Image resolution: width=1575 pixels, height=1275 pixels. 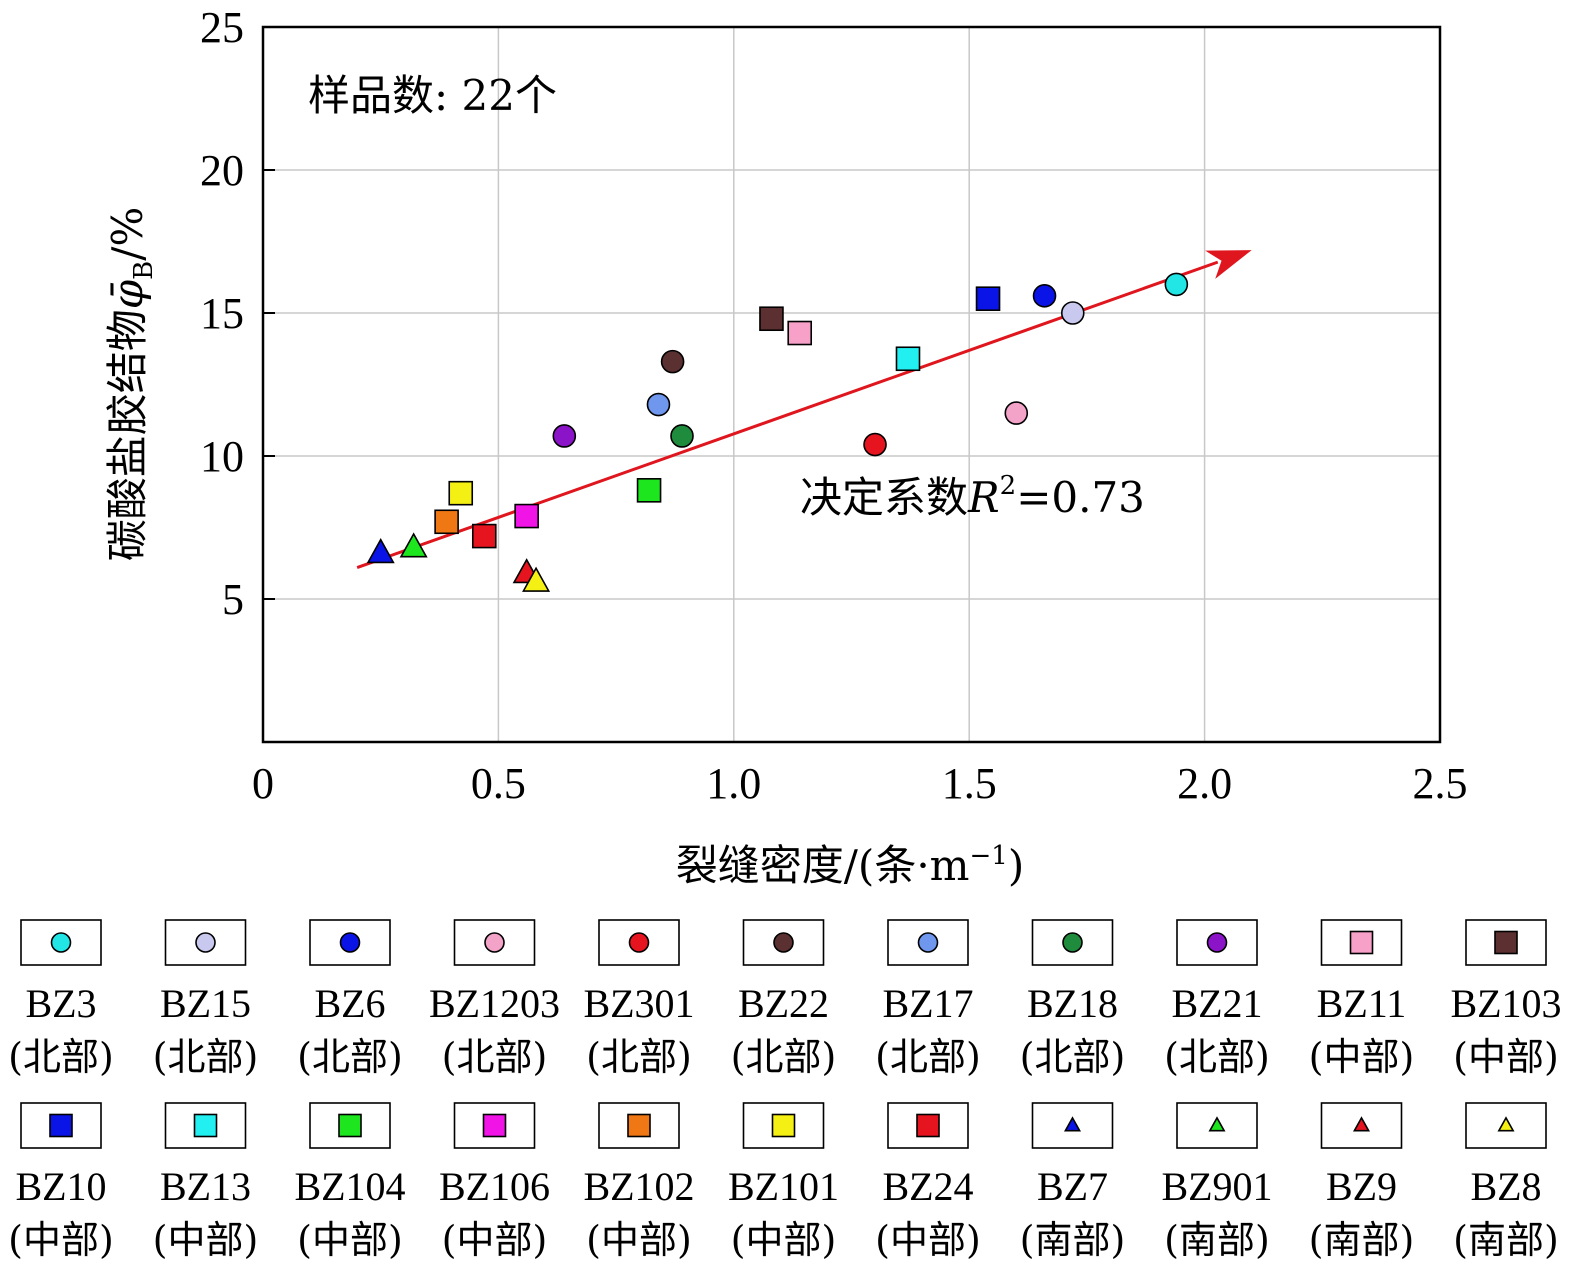 I want to click on legend-entry-bz21: BZ21 (北部), so click(x=1217, y=999).